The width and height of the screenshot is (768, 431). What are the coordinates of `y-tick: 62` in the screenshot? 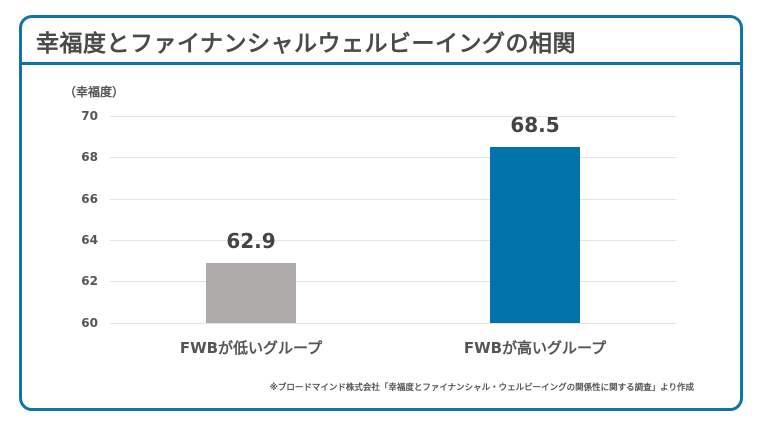 It's located at (89, 281).